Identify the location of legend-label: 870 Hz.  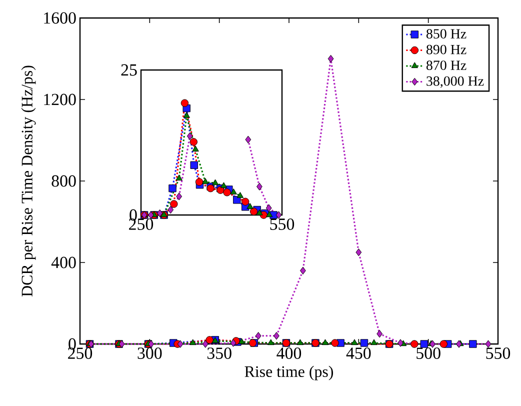
(446, 65).